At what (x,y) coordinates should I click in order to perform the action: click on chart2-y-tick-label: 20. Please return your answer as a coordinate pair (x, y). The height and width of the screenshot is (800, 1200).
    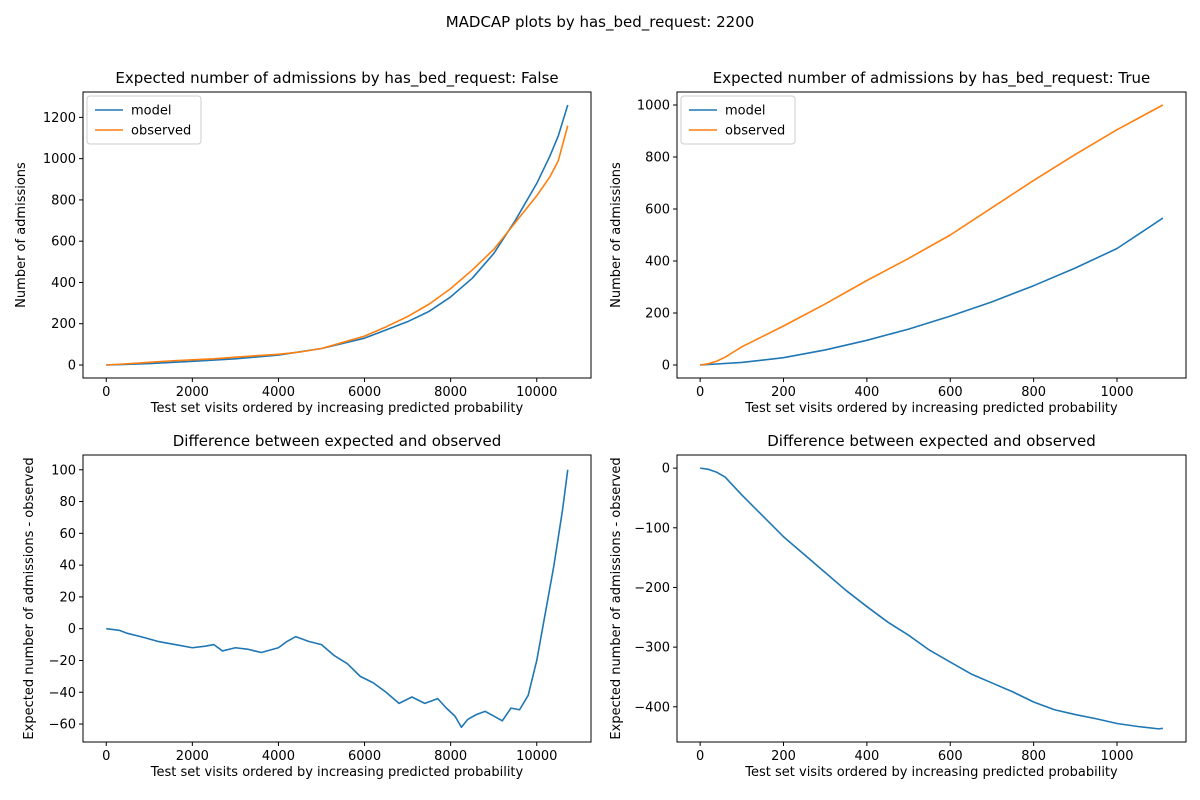
    Looking at the image, I should click on (67, 597).